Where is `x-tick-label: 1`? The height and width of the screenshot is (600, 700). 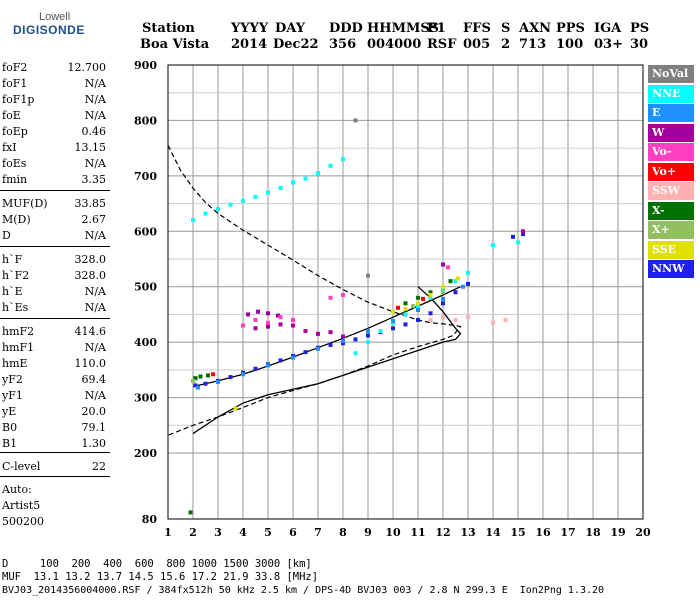 x-tick-label: 1 is located at coordinates (168, 532).